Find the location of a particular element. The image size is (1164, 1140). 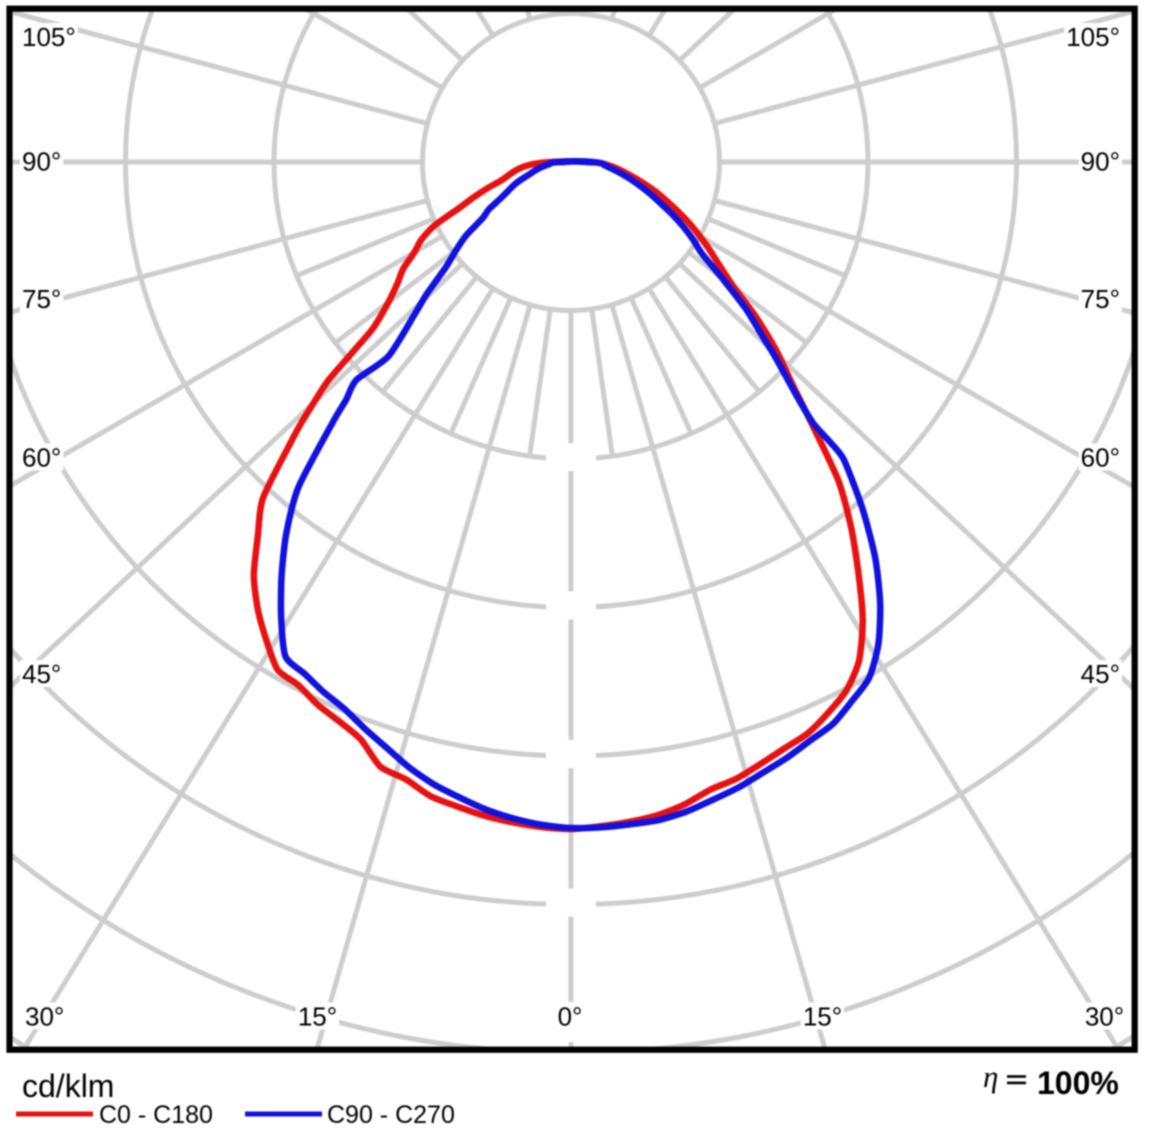

svg-text: 100% is located at coordinates (1078, 1083).